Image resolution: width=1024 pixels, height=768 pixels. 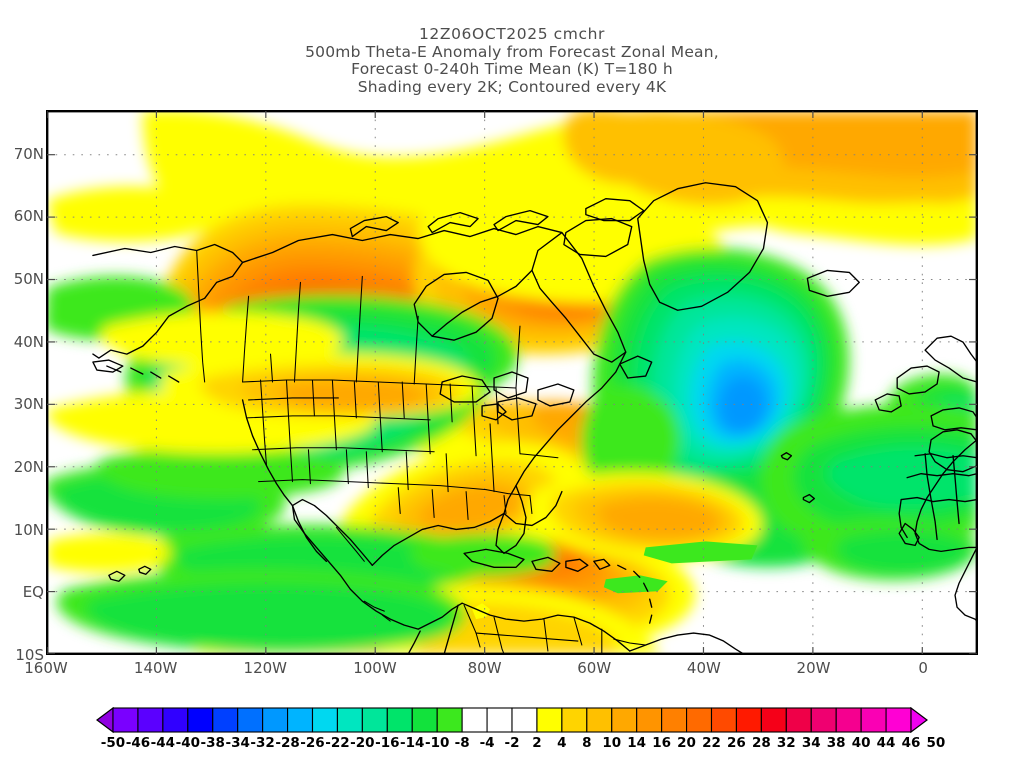 What do you see at coordinates (703, 668) in the screenshot?
I see `x-axis-label: 40W` at bounding box center [703, 668].